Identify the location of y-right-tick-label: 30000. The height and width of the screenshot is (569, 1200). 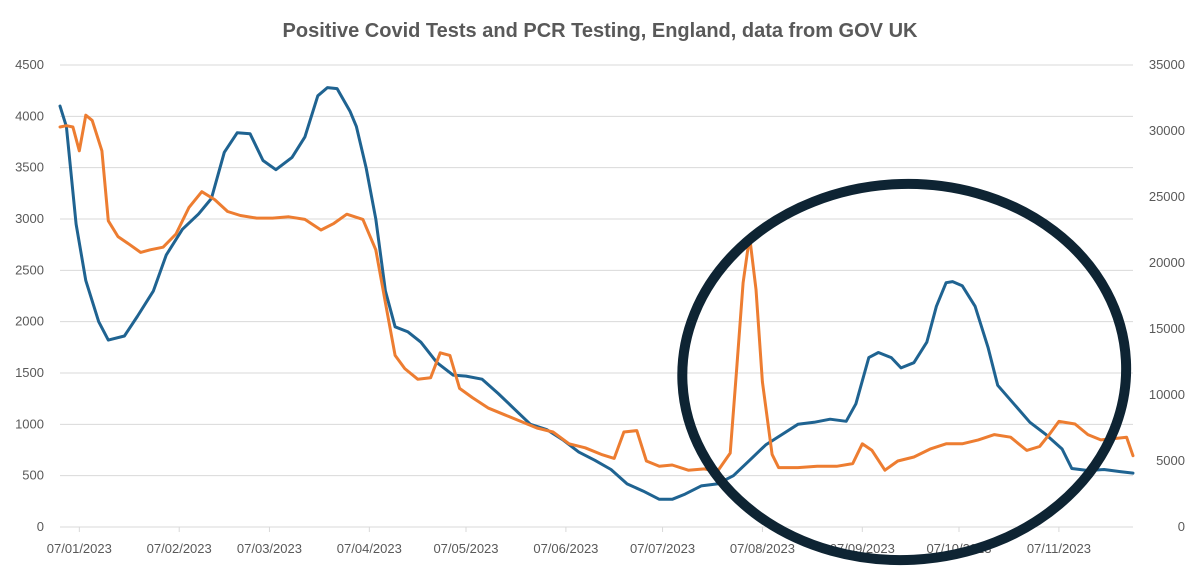
(1167, 130).